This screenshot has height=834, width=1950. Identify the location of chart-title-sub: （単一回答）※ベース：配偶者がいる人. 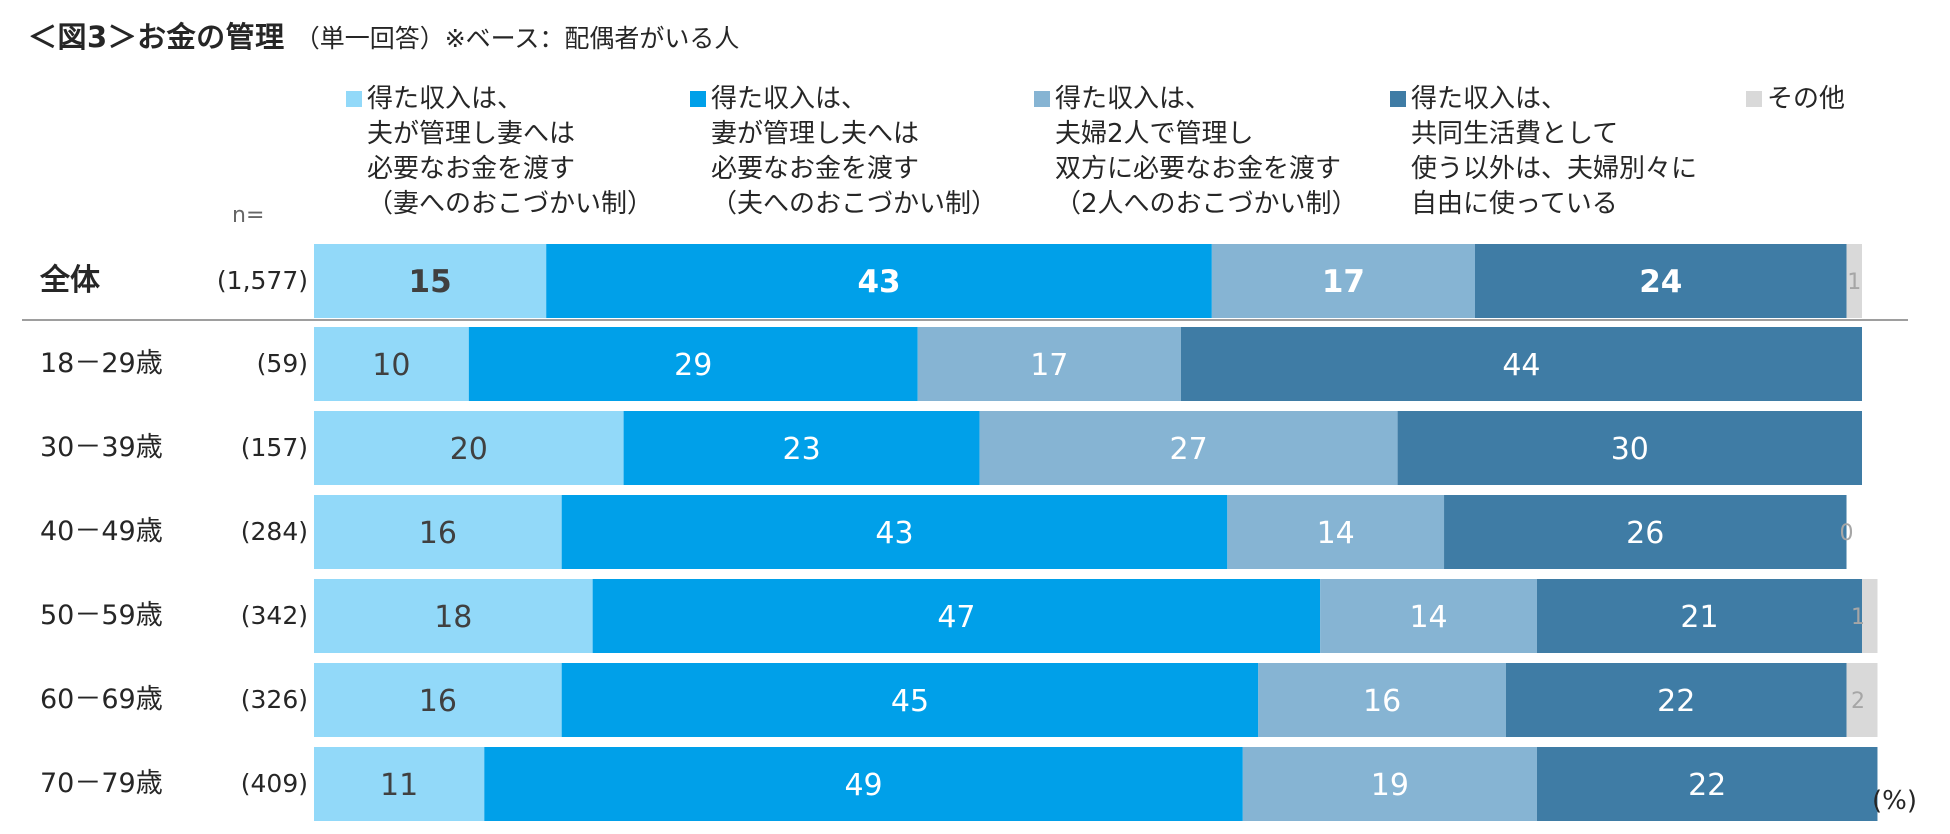
(517, 38).